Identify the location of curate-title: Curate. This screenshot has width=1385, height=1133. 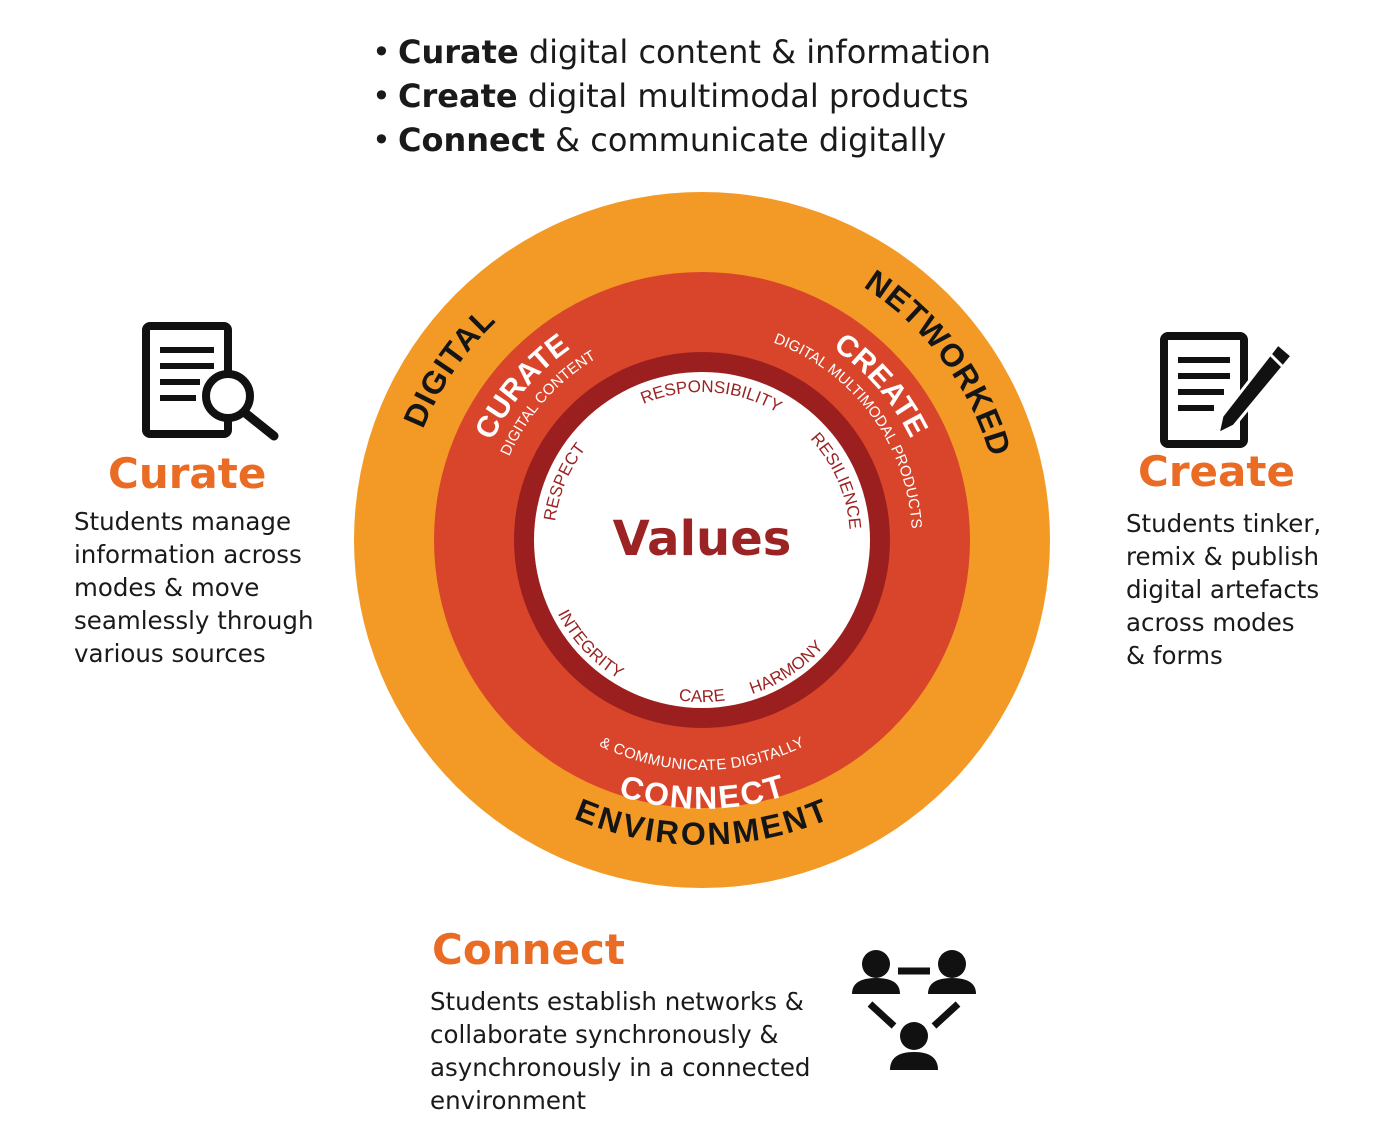
(187, 473).